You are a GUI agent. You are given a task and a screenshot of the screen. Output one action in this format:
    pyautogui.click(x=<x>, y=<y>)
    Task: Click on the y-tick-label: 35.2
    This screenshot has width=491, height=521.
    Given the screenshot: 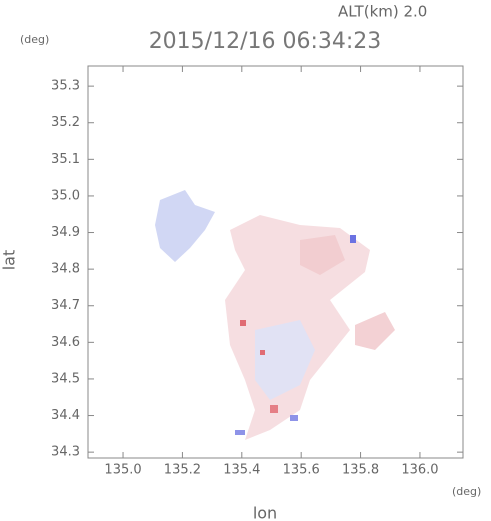 What is the action you would take?
    pyautogui.click(x=65, y=122)
    